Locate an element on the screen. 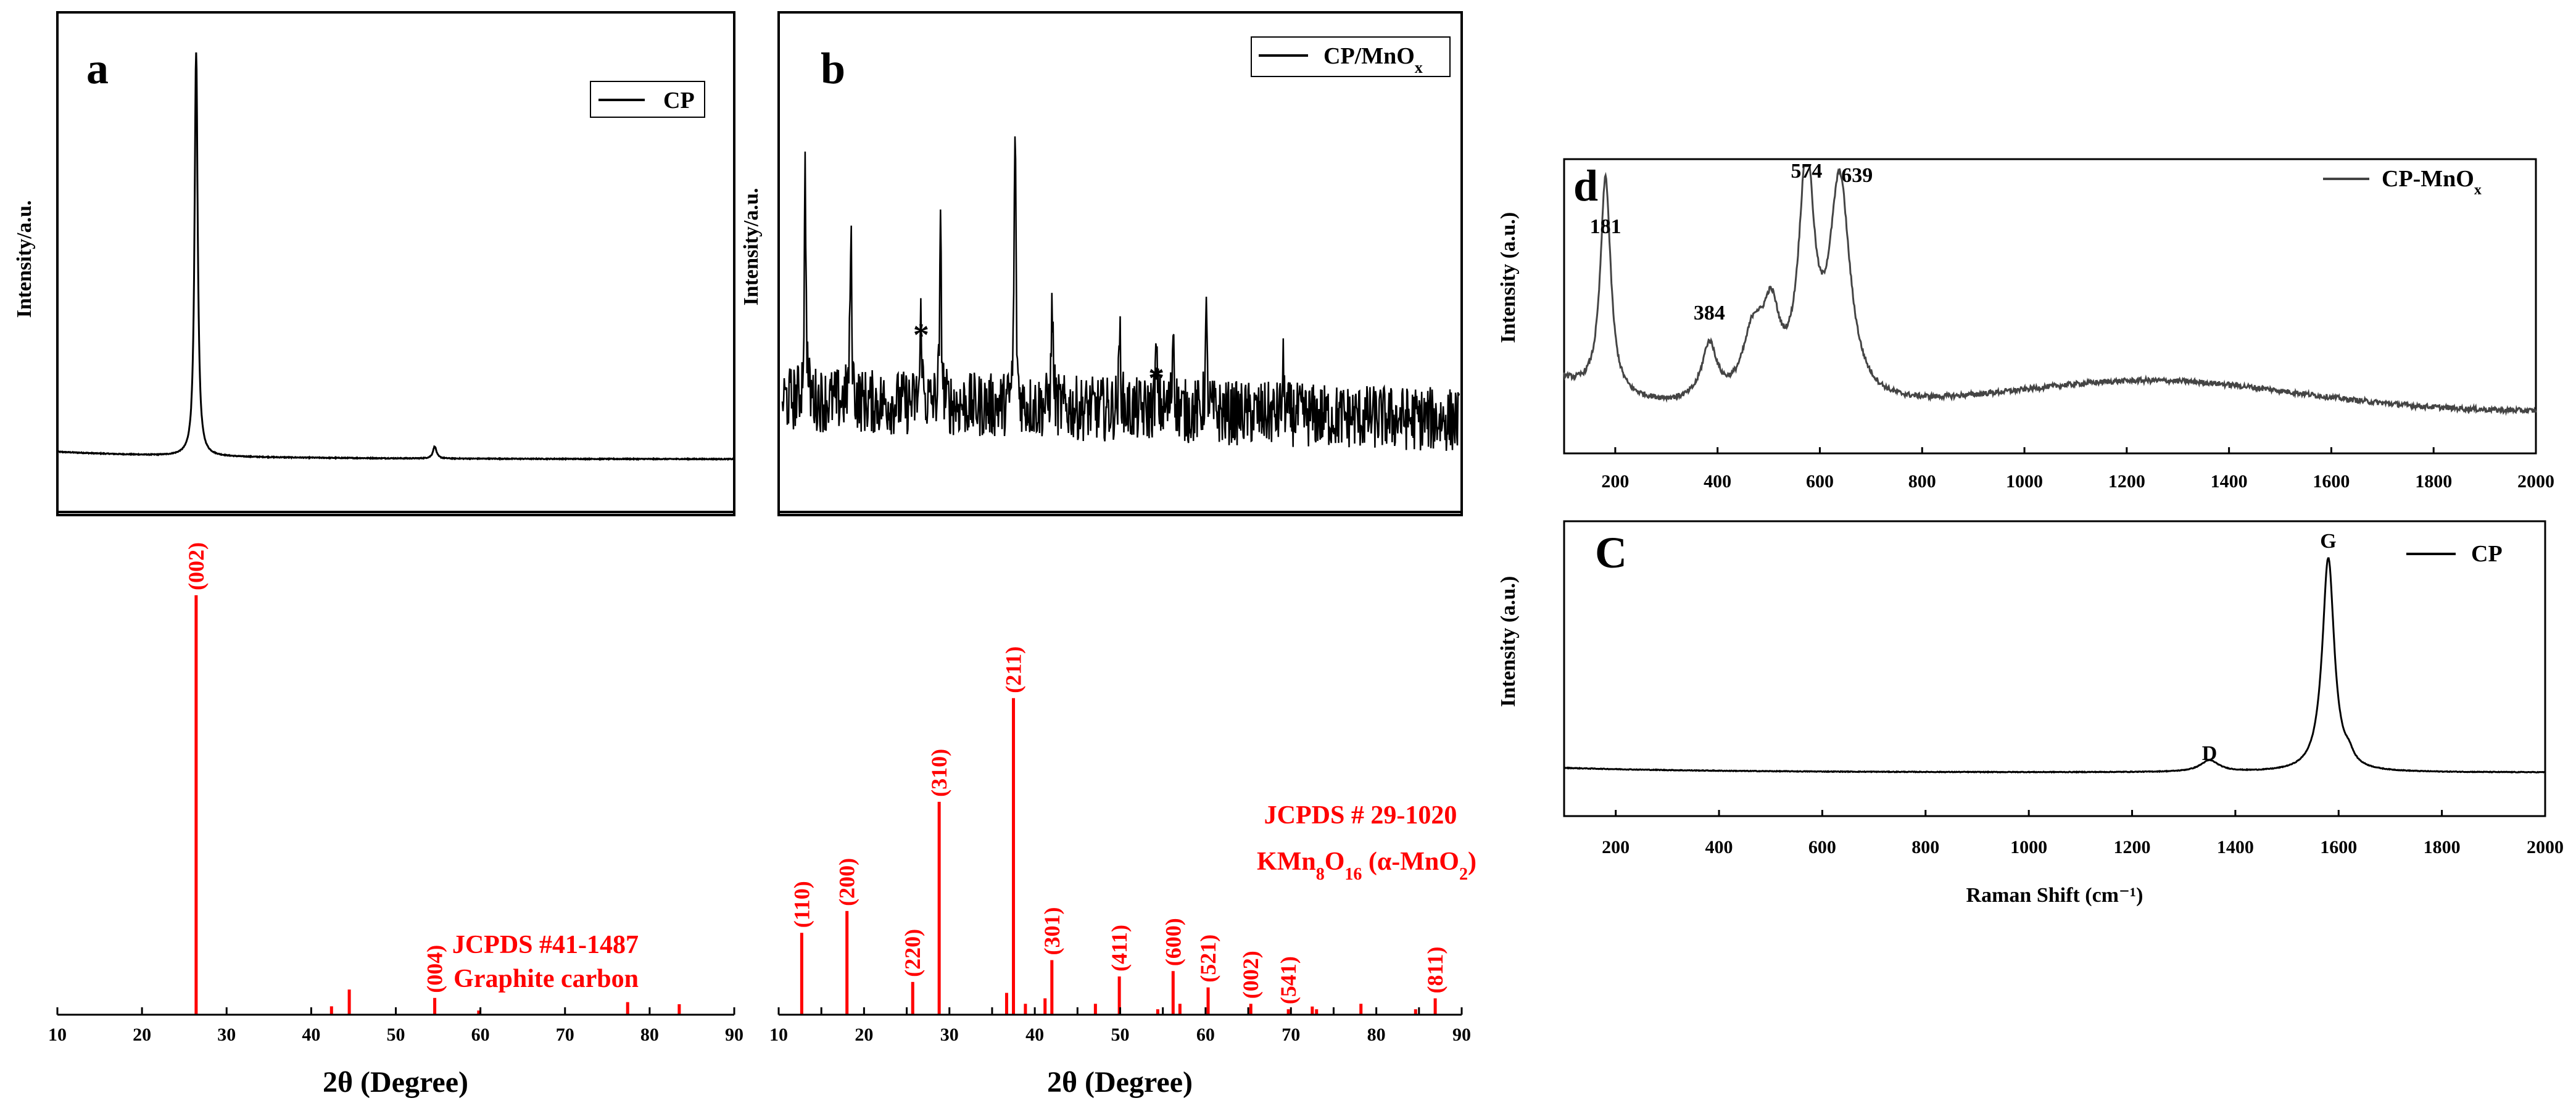 This screenshot has width=2576, height=1106. panel-a-tick-label-10: 10 is located at coordinates (57, 1035).